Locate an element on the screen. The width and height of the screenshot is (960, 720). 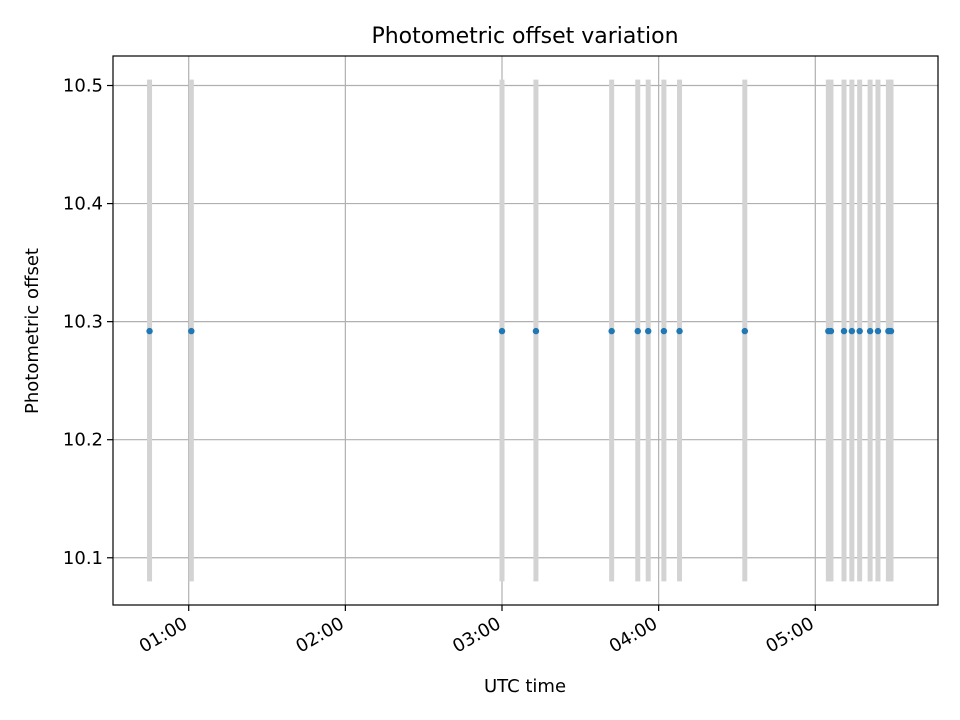
y-tick-label: 10.4 is located at coordinates (83, 204).